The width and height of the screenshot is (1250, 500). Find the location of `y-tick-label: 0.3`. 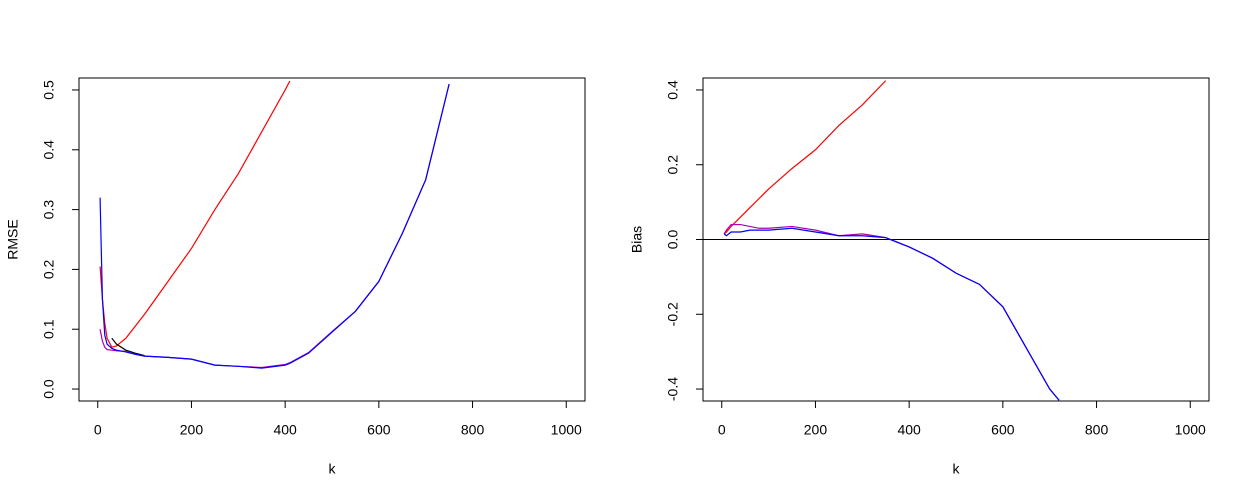

y-tick-label: 0.3 is located at coordinates (49, 210).